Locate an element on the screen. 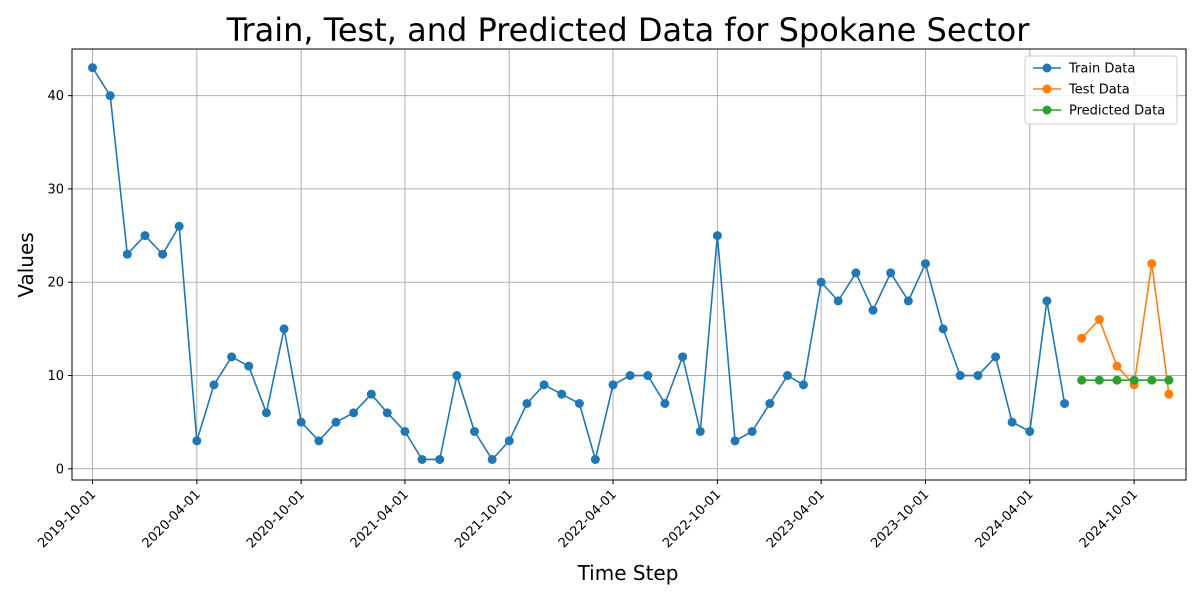  legend-entry: Test Data is located at coordinates (1081, 90).